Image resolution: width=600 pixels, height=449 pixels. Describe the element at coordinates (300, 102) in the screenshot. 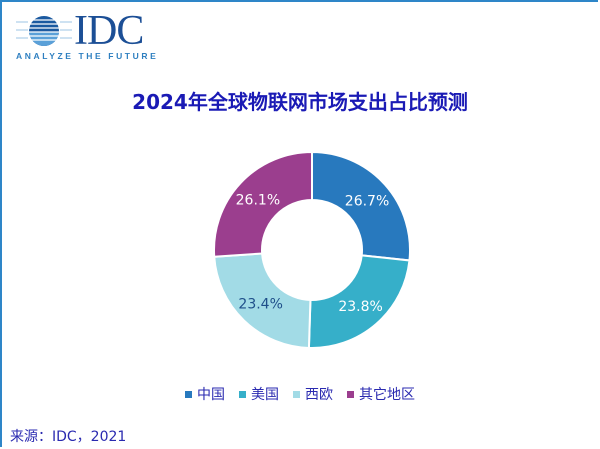

I see `chart-title: 2024年全球物联网市场支出占比预测` at that location.